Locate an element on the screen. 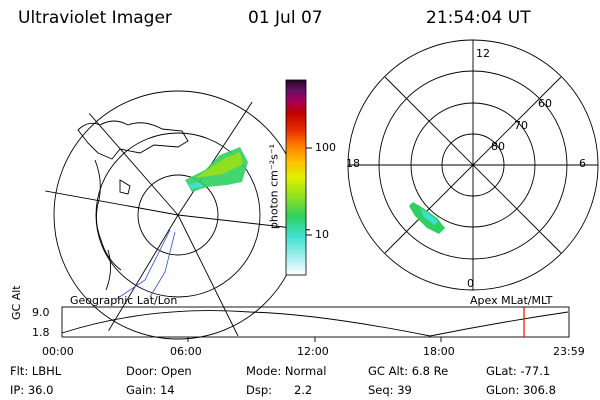  gain-info: Gain: 14 is located at coordinates (150, 390).